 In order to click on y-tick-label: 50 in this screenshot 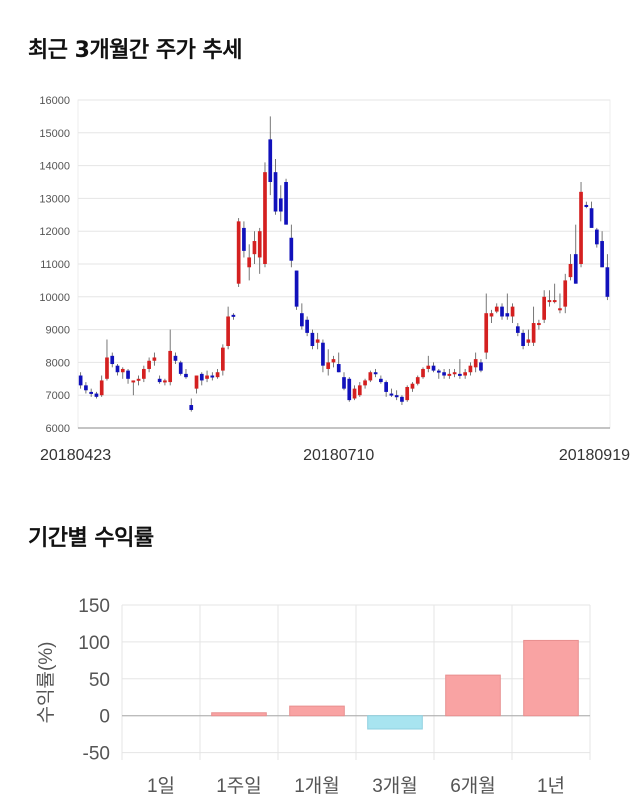, I will do `click(99, 680)`.